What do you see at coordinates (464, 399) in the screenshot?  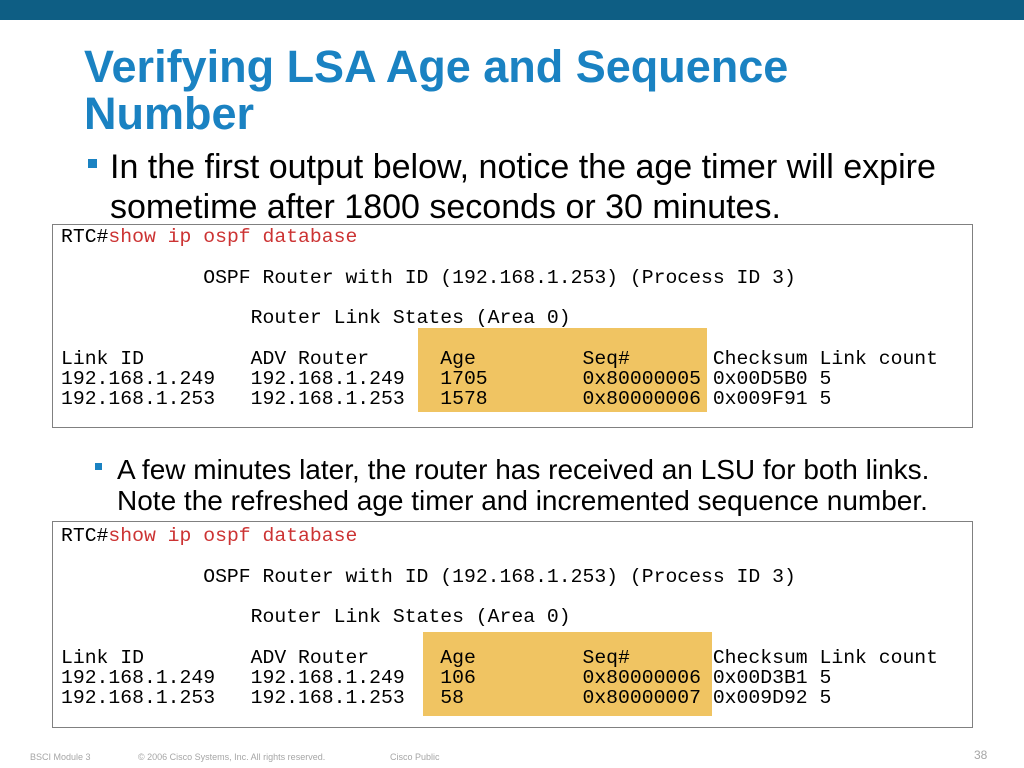 I see `cell-age: 1578` at bounding box center [464, 399].